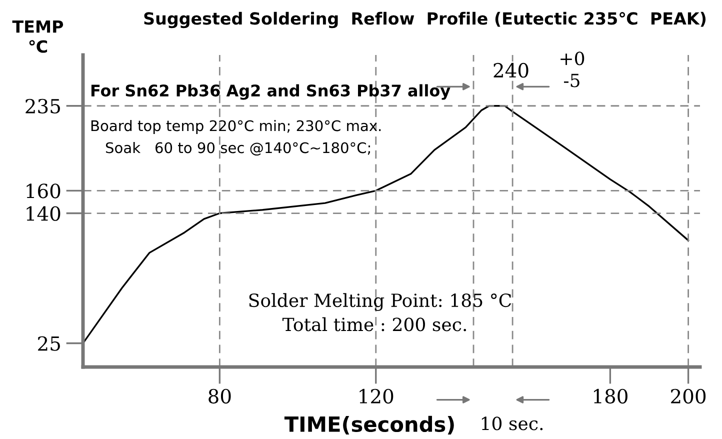 The width and height of the screenshot is (722, 439). Describe the element at coordinates (377, 396) in the screenshot. I see `x-tick-label: 120` at that location.